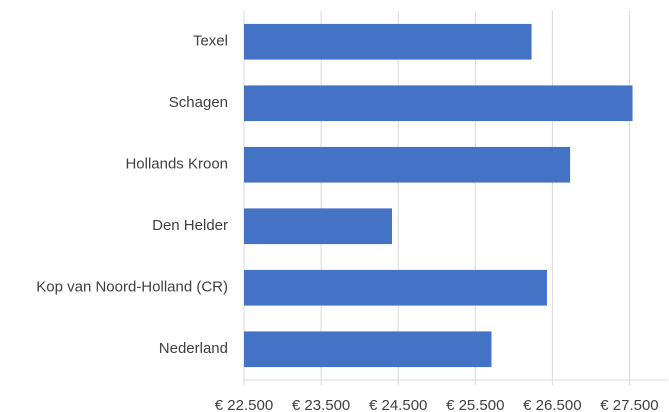  Describe the element at coordinates (132, 287) in the screenshot. I see `y-tick-label: Kop van Noord-Holland (CR)` at that location.